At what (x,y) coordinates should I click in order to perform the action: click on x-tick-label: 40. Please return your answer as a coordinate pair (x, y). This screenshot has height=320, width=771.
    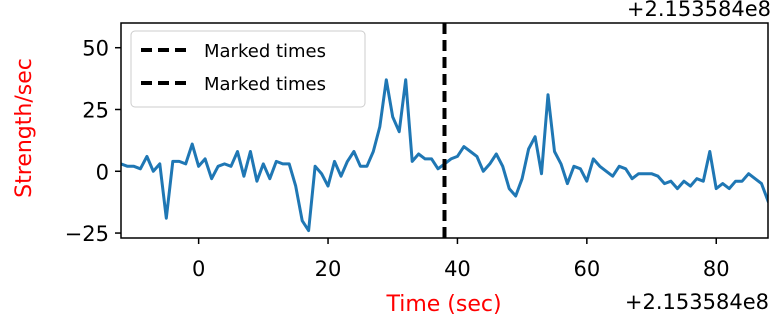
    Looking at the image, I should click on (457, 269).